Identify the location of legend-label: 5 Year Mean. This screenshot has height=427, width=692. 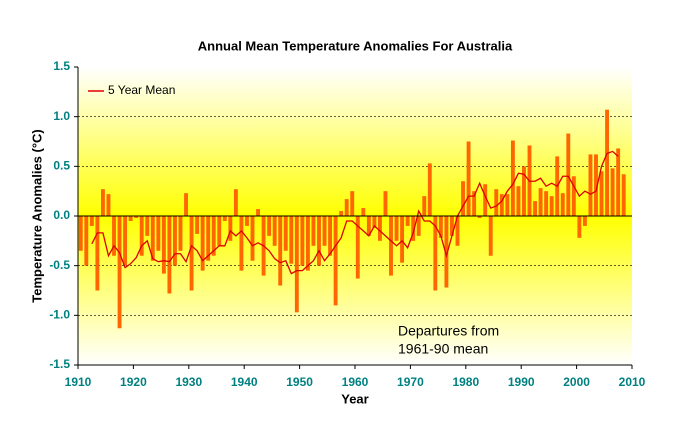
(141, 90).